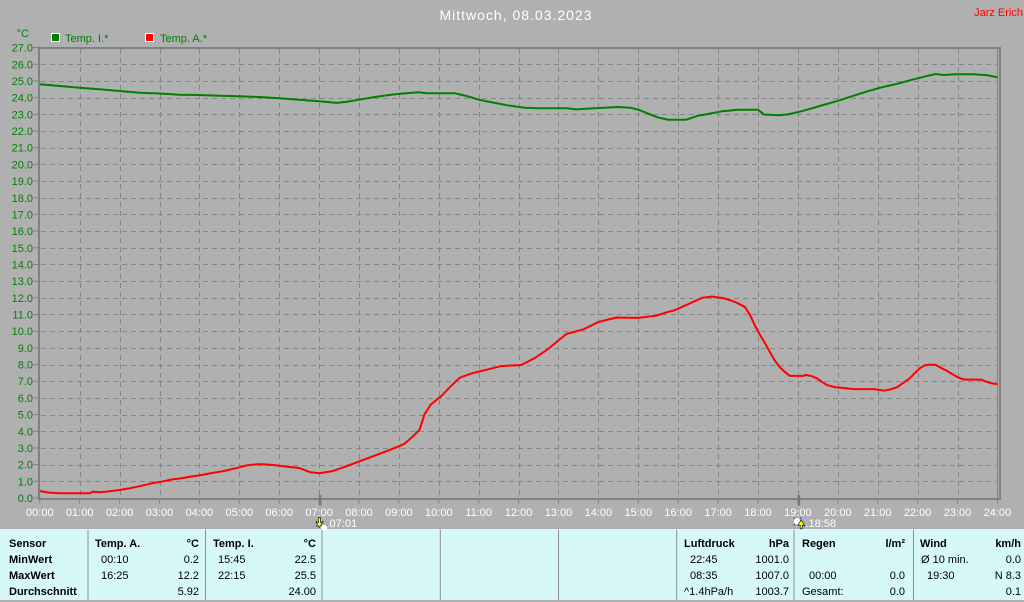  What do you see at coordinates (22, 332) in the screenshot?
I see `svg-text: 10.0` at bounding box center [22, 332].